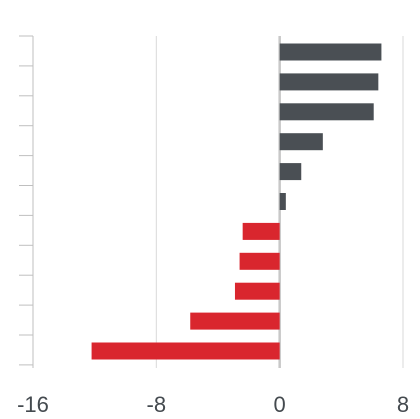 The height and width of the screenshot is (419, 420). Describe the element at coordinates (157, 404) in the screenshot. I see `x-tick-label: -8` at that location.